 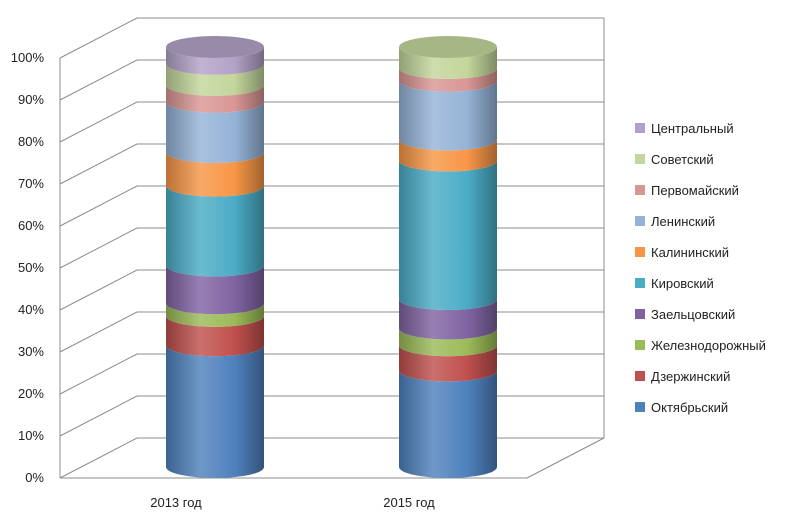 What do you see at coordinates (683, 221) in the screenshot?
I see `legend-label: Ленинский` at bounding box center [683, 221].